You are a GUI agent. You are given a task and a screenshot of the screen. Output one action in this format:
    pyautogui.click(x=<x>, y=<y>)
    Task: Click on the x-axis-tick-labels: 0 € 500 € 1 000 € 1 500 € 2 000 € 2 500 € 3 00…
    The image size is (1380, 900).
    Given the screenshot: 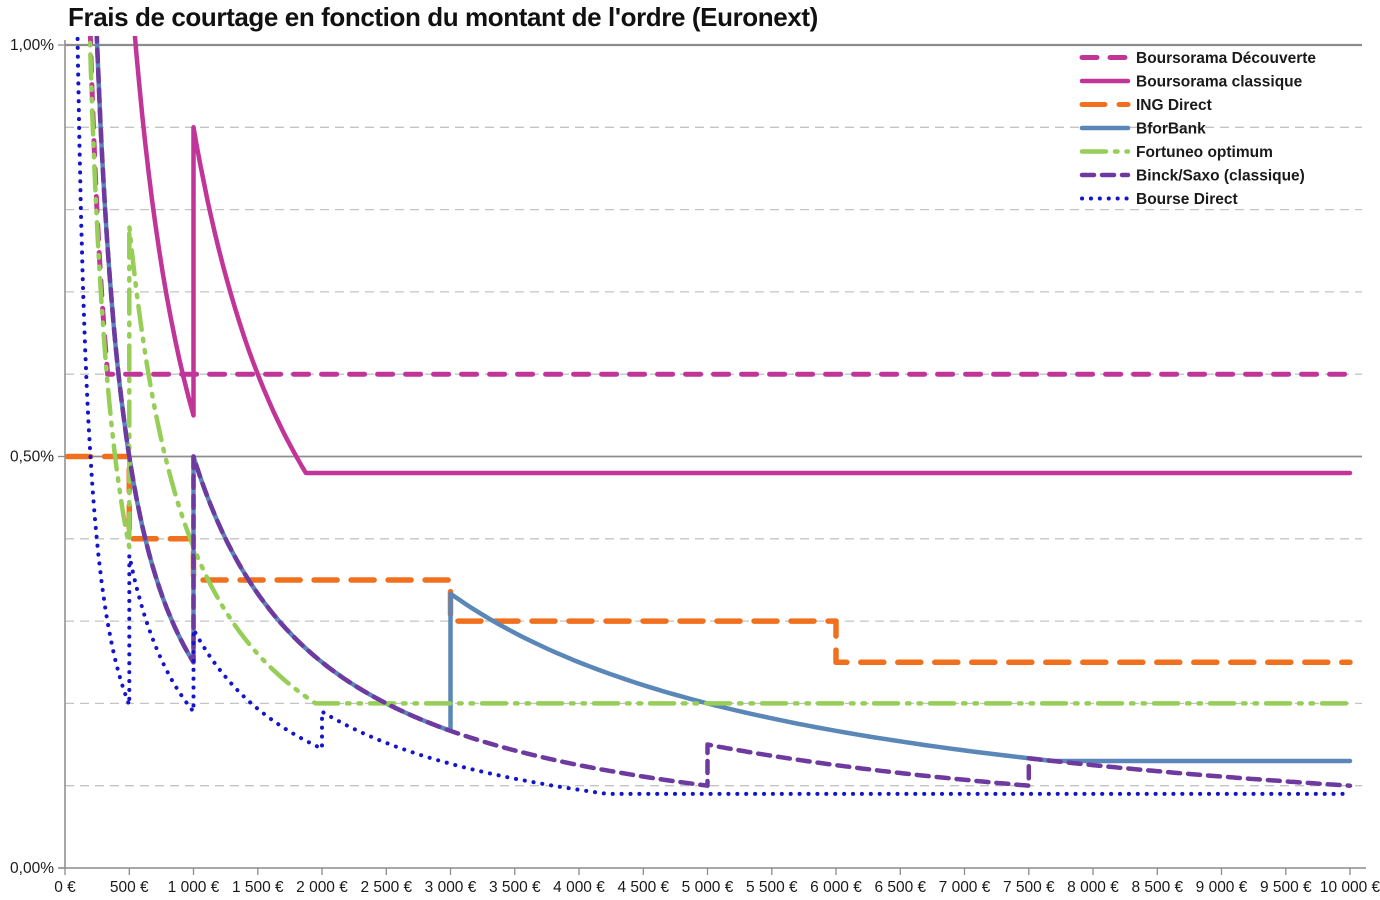 What is the action you would take?
    pyautogui.click(x=717, y=887)
    